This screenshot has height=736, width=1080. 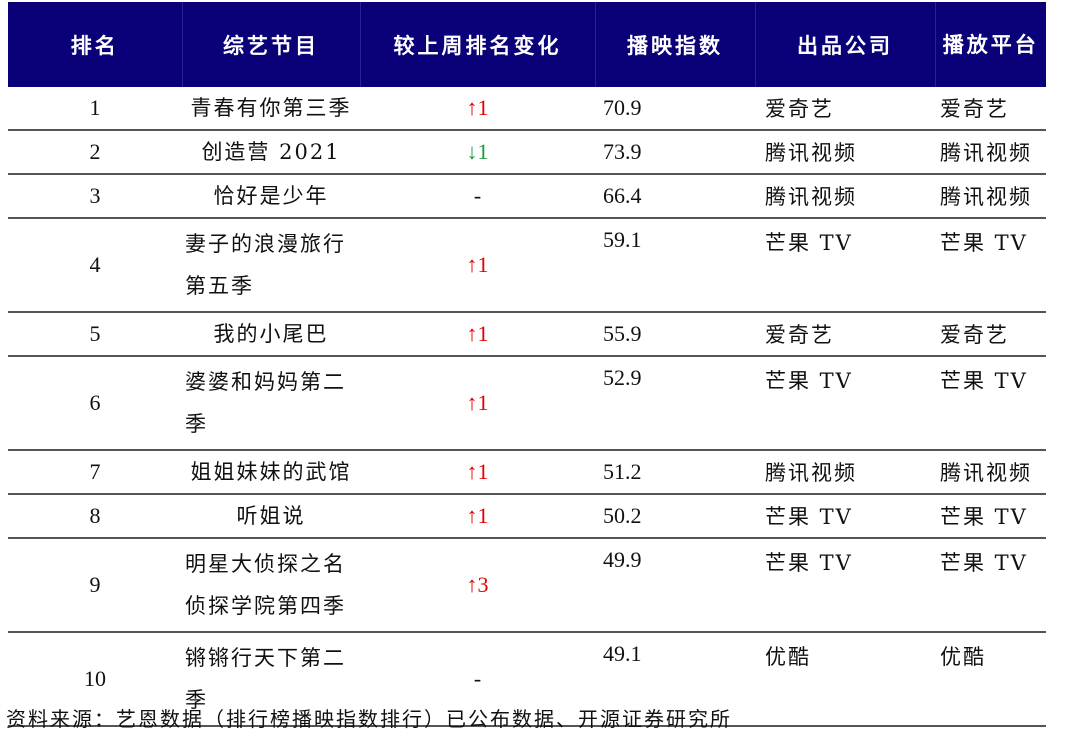 I want to click on show-cell: 恰好是少年, so click(x=271, y=196).